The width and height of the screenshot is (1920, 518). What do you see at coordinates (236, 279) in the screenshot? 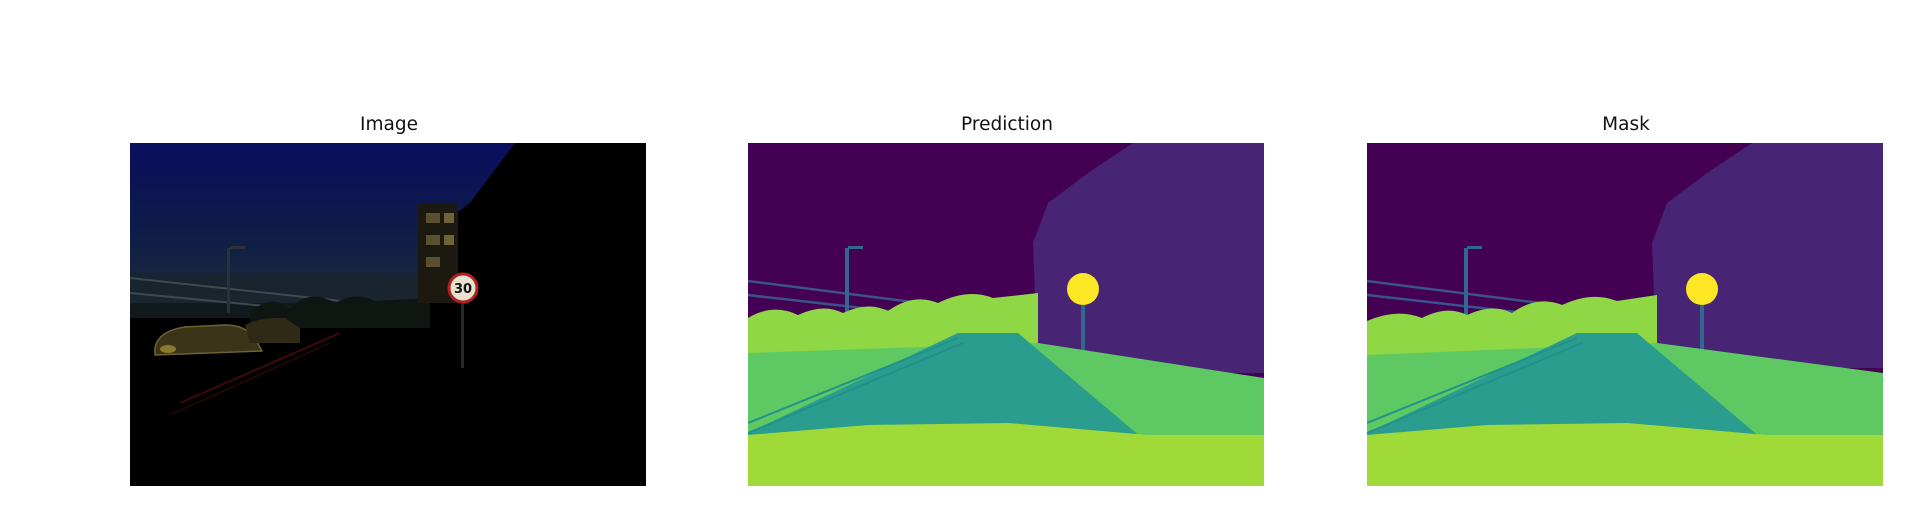
I see `street-lamp` at bounding box center [236, 279].